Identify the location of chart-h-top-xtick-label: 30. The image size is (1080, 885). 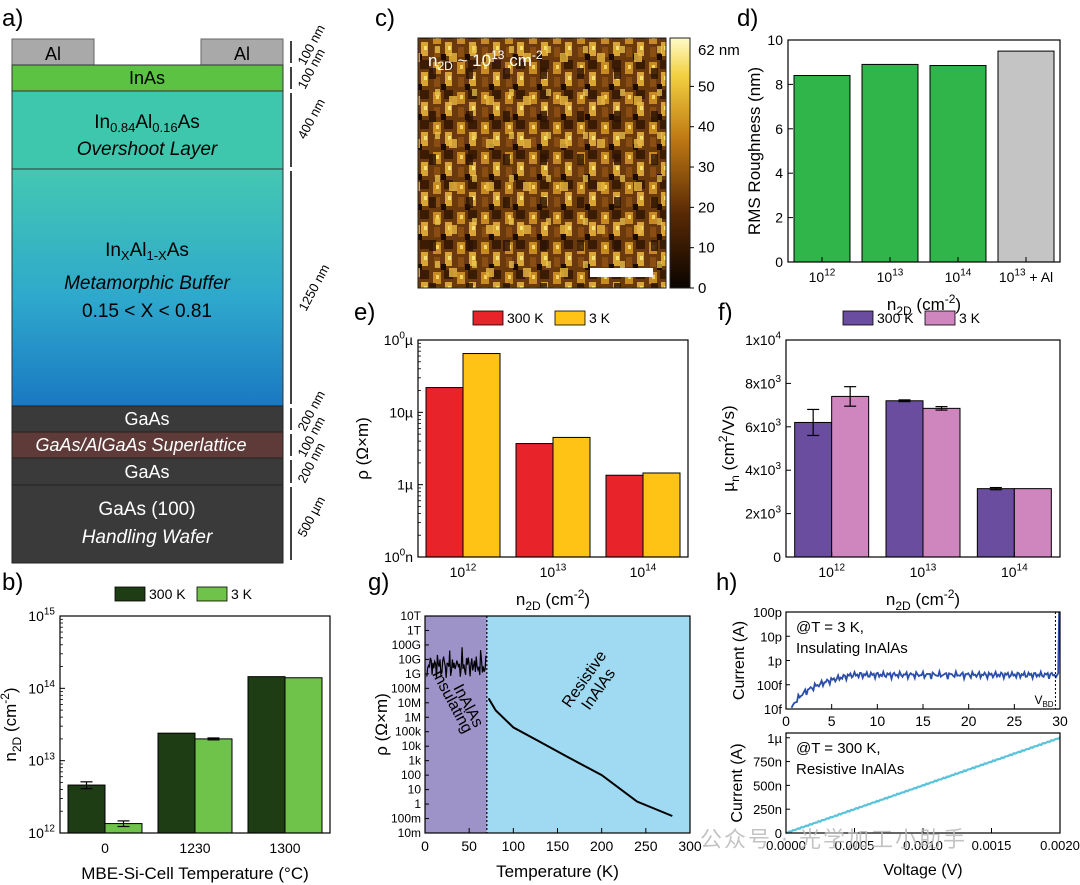
(1060, 721).